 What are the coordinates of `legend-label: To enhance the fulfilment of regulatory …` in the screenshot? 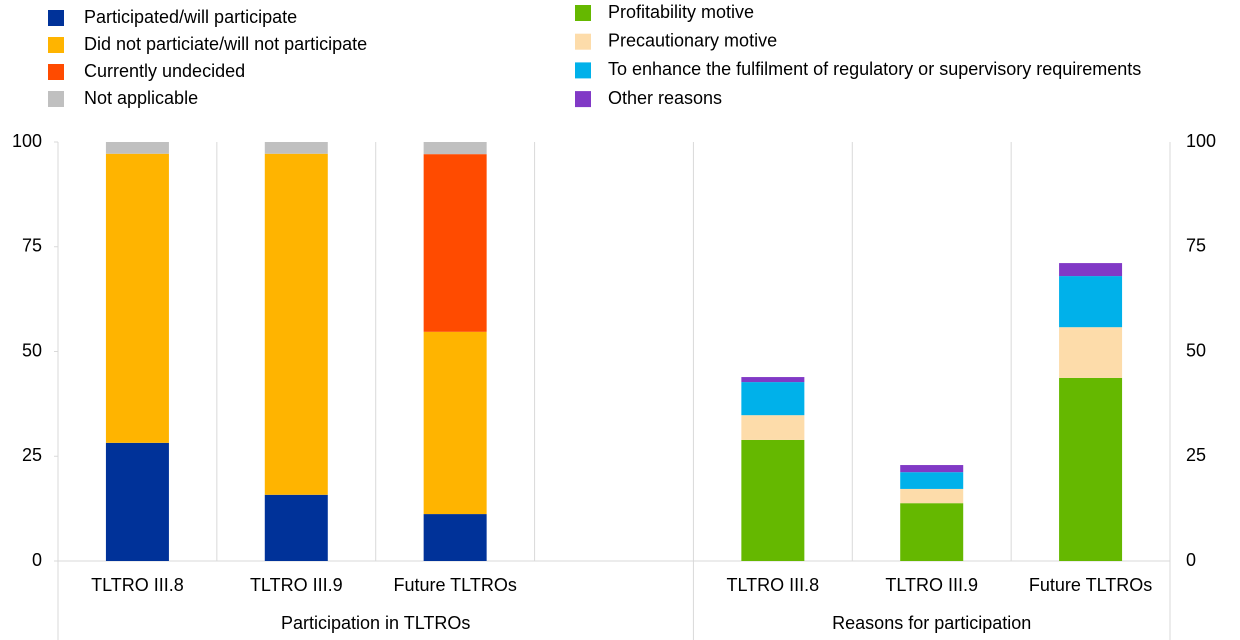 It's located at (874, 69).